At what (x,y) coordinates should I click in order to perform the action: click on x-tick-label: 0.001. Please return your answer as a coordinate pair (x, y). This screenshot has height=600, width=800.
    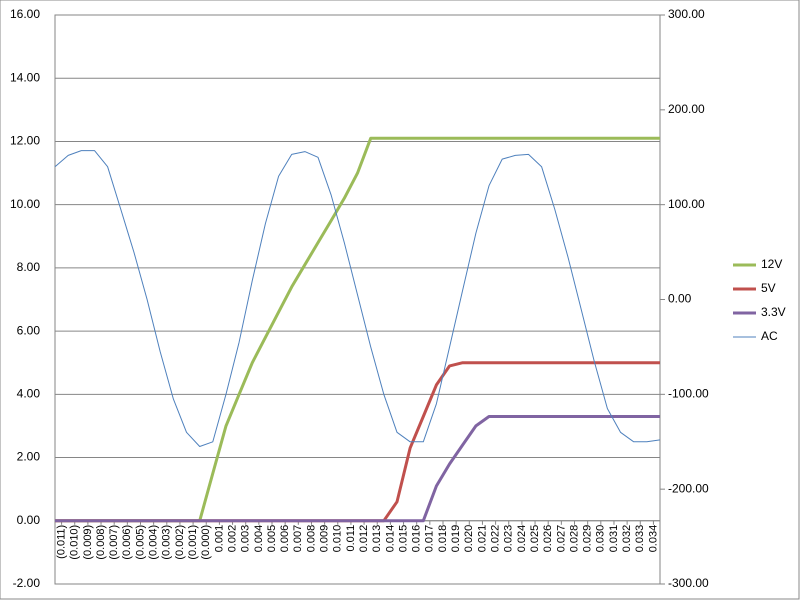
    Looking at the image, I should click on (219, 539).